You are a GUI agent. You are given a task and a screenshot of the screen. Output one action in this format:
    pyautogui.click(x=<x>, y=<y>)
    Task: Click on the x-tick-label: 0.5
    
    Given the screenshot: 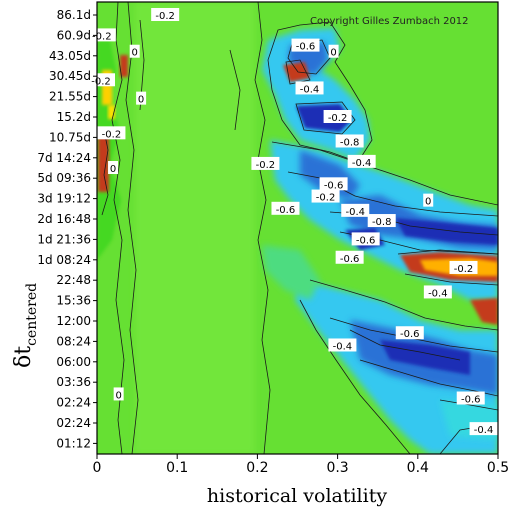 What is the action you would take?
    pyautogui.click(x=498, y=468)
    